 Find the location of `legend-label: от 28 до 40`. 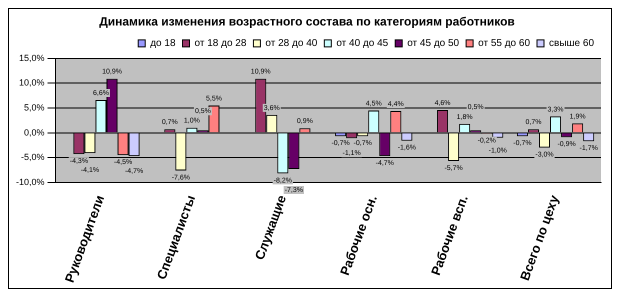

legend-label: от 28 до 40 is located at coordinates (291, 44).